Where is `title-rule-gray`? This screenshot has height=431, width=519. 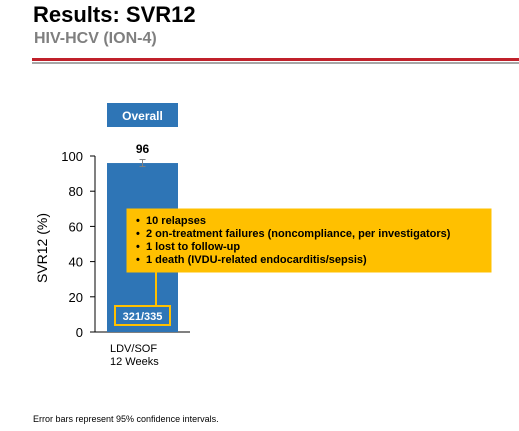 title-rule-gray is located at coordinates (275, 63).